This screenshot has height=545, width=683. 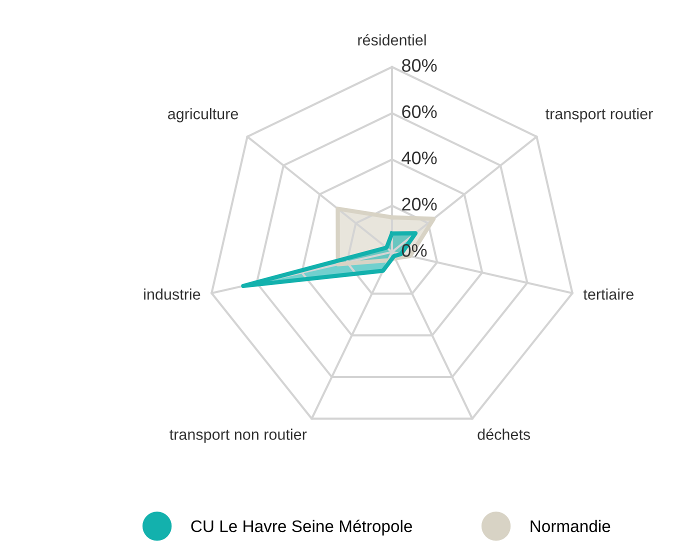 What do you see at coordinates (419, 204) in the screenshot?
I see `y-tick-label: 20%` at bounding box center [419, 204].